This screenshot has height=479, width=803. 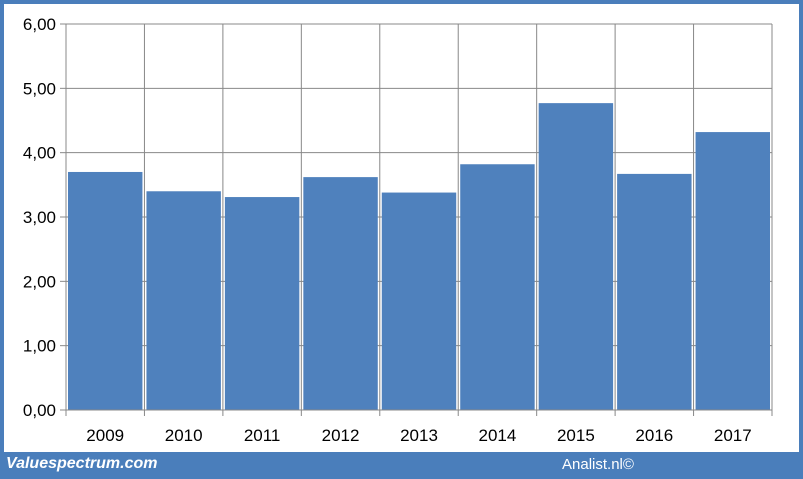 What do you see at coordinates (654, 435) in the screenshot?
I see `x-tick-label: 2016` at bounding box center [654, 435].